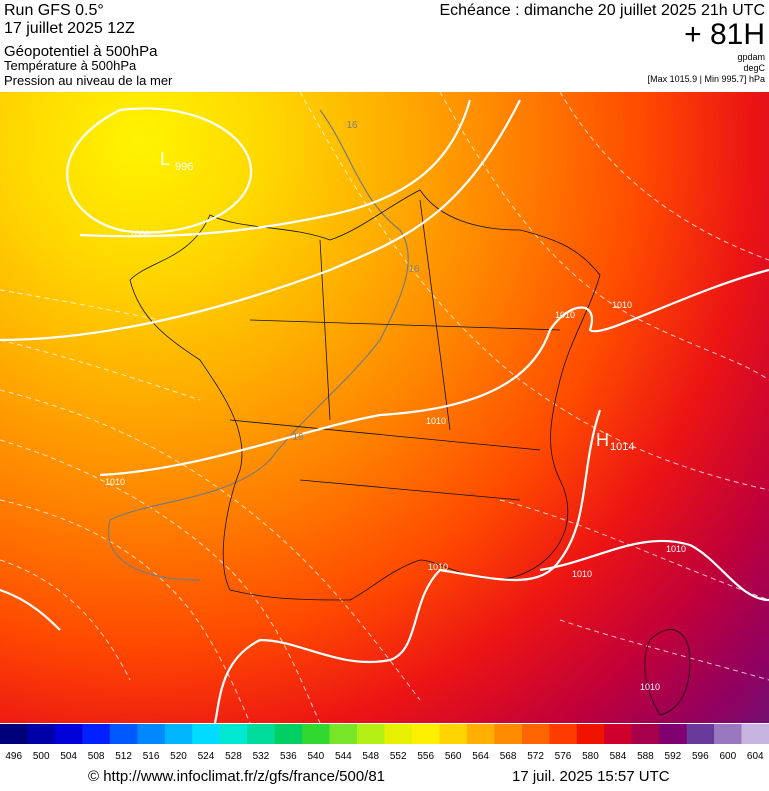  Describe the element at coordinates (535, 756) in the screenshot. I see `colorbar-label: 572` at that location.